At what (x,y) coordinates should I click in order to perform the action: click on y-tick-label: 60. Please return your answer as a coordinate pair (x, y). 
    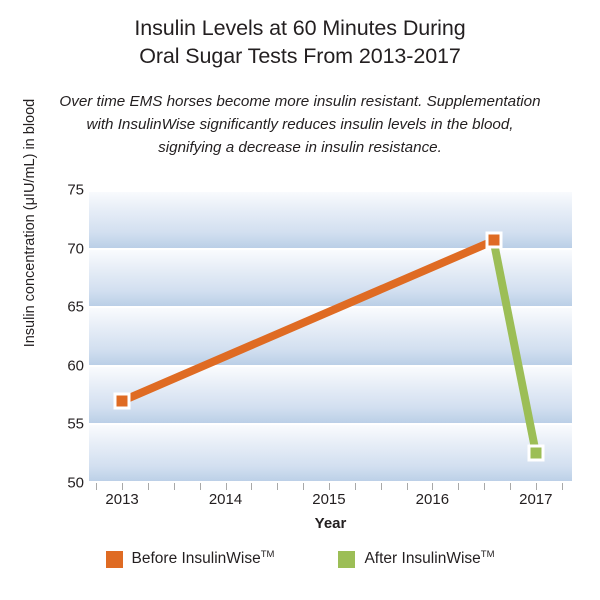
    Looking at the image, I should click on (75, 366).